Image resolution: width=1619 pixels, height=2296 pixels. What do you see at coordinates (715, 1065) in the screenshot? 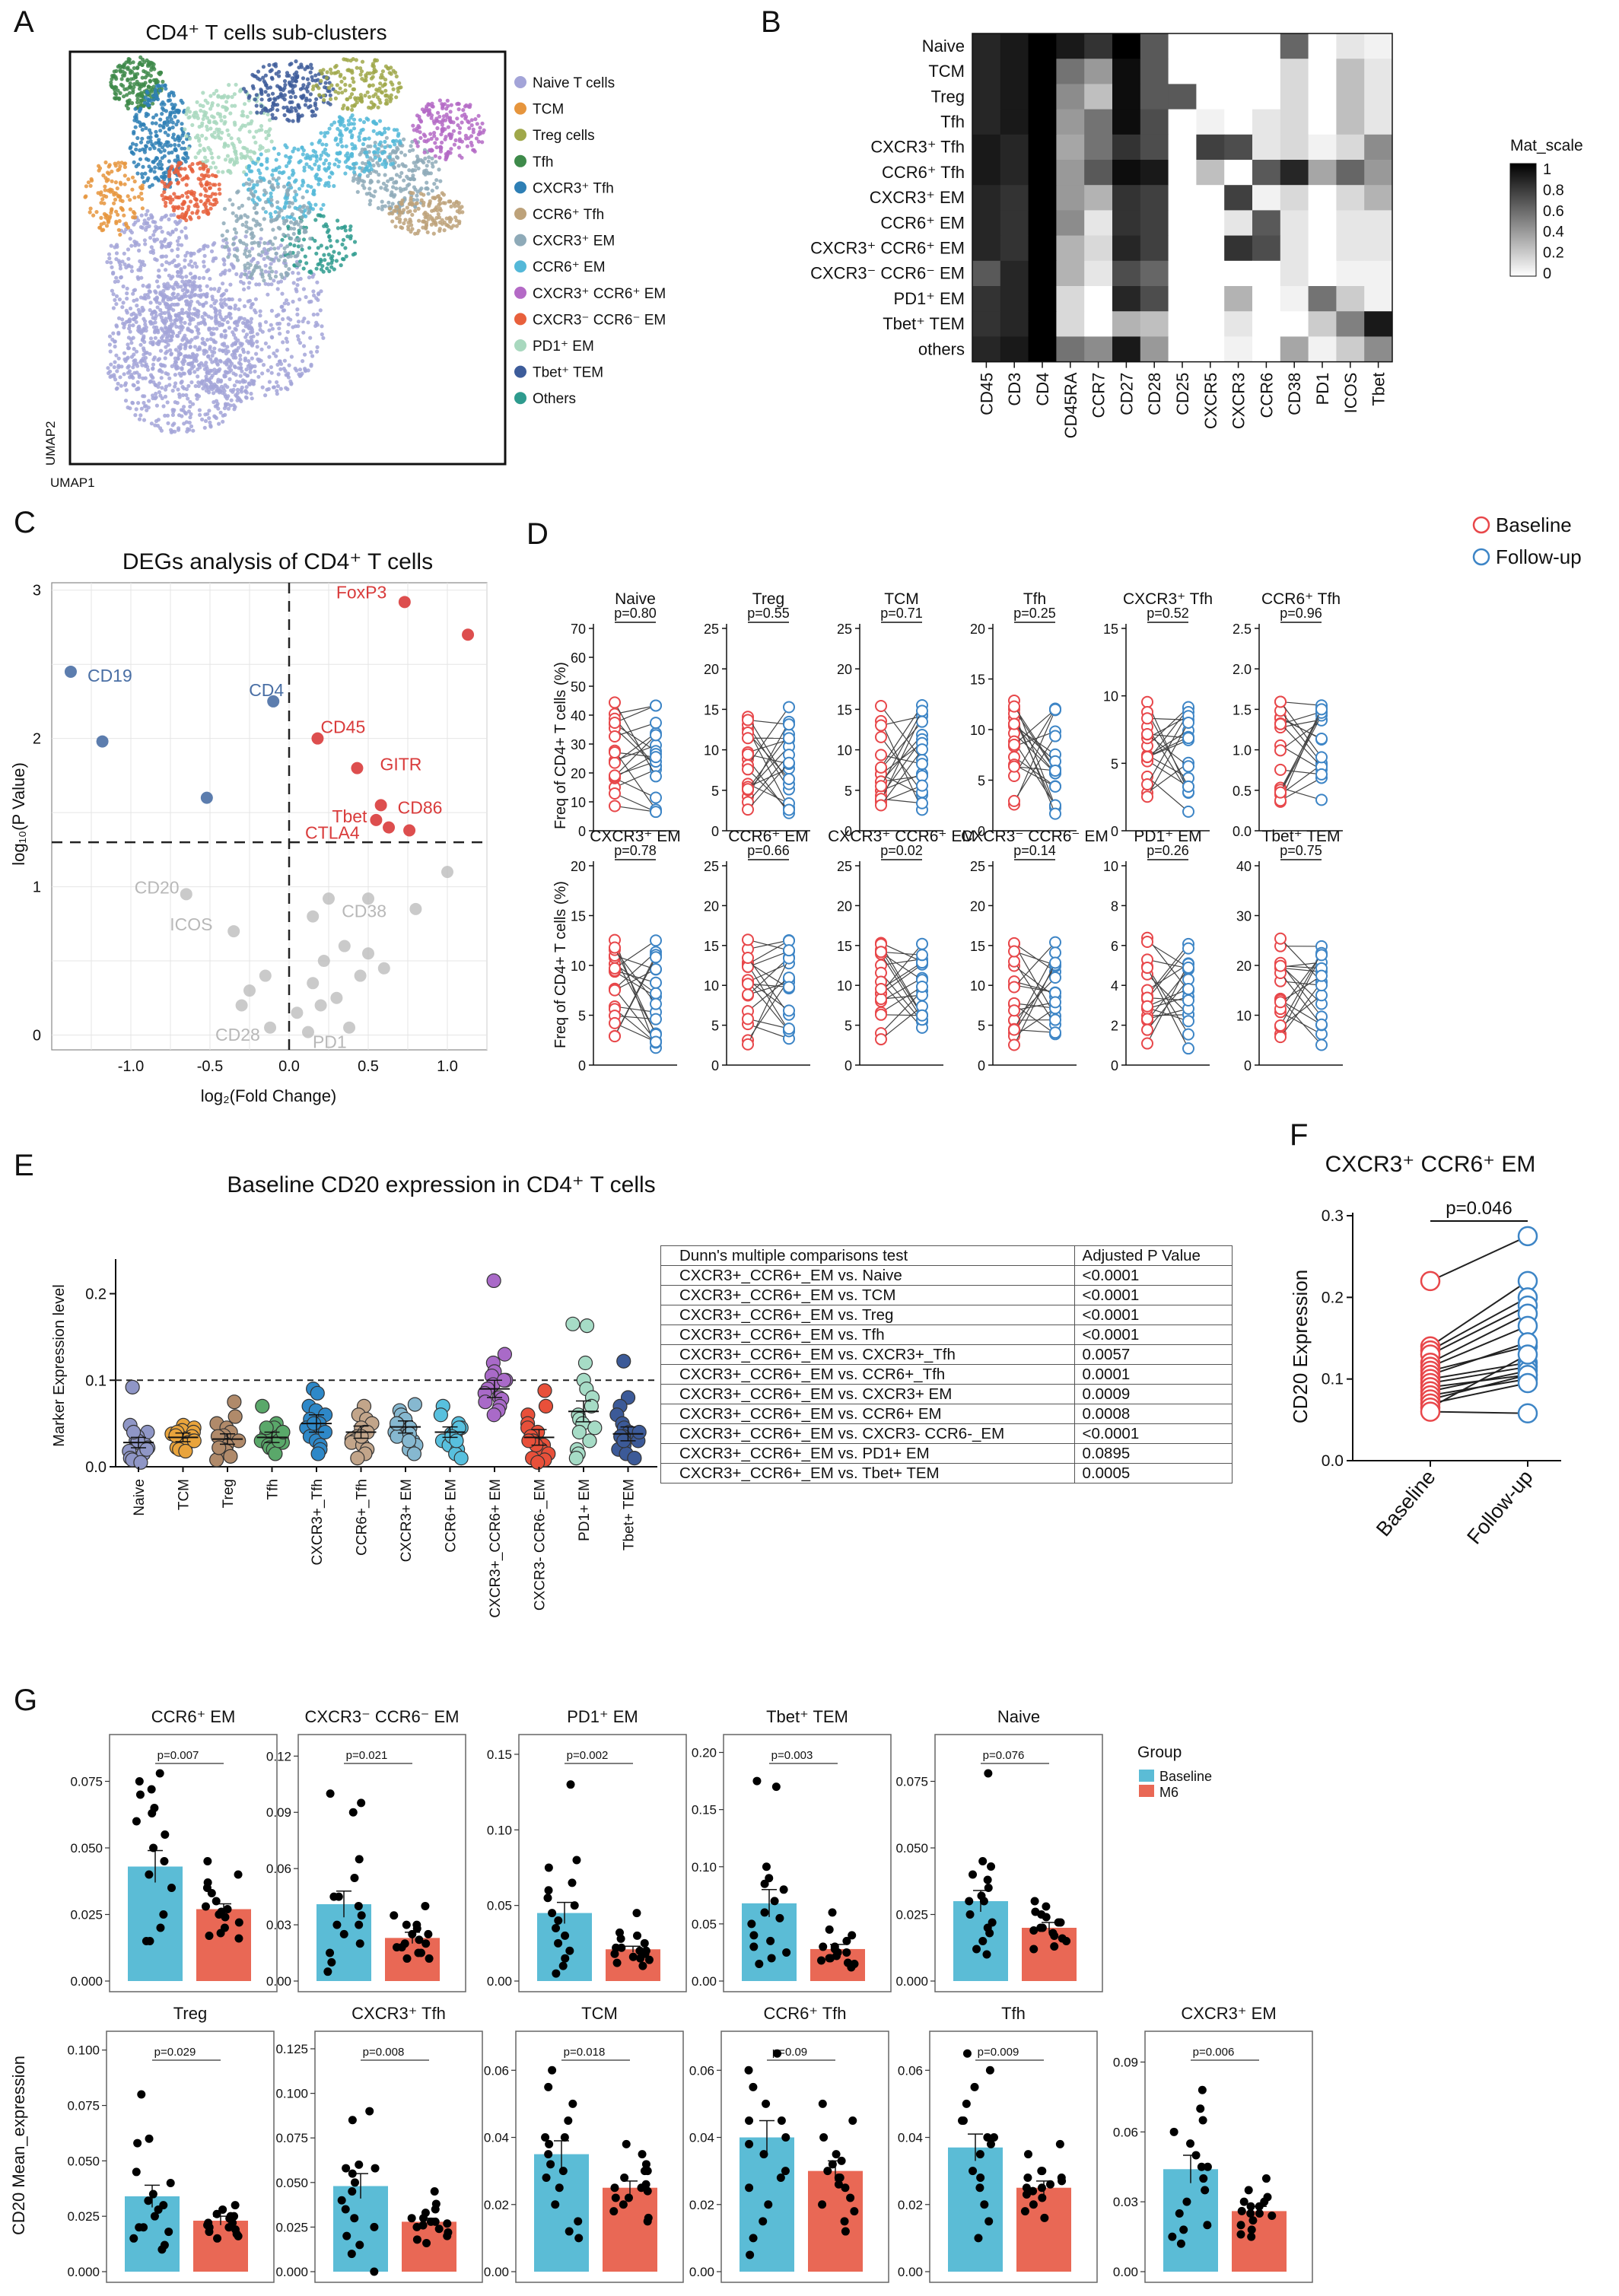
I see `d-ytick-label: 0` at bounding box center [715, 1065].